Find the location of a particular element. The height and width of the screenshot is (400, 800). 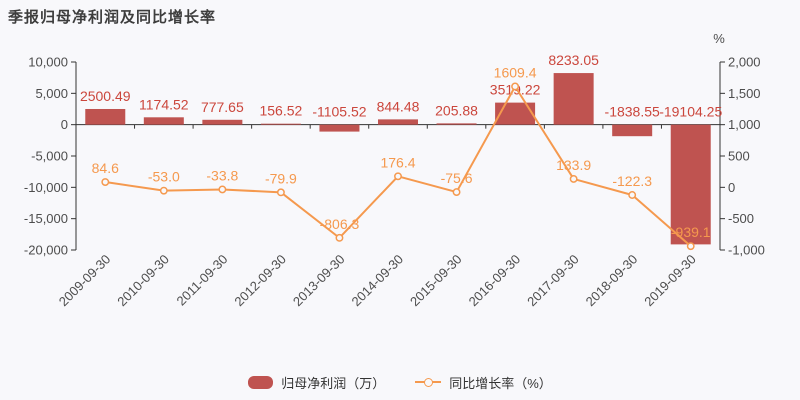

x-axis-label: 2018-09-30 is located at coordinates (612, 281).